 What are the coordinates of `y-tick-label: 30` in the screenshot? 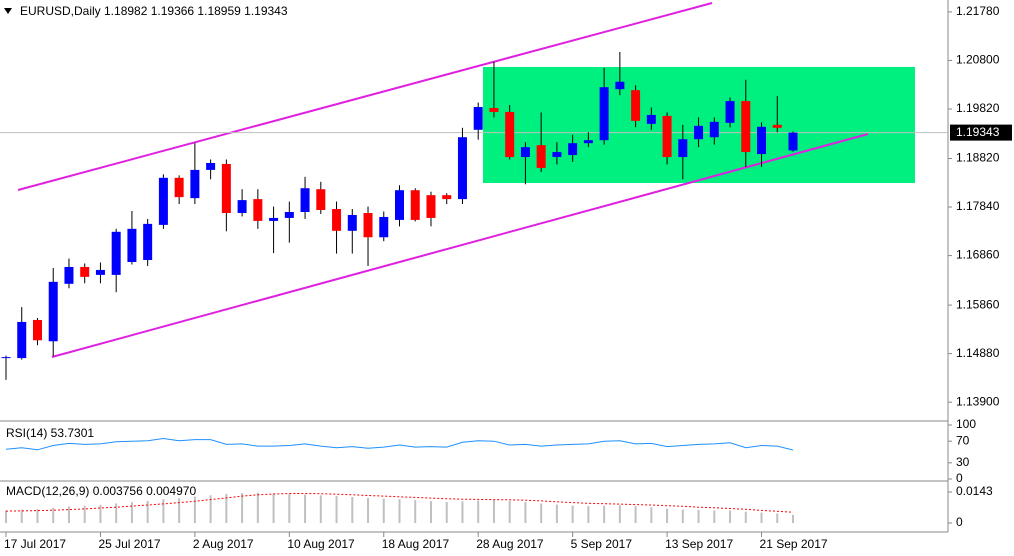 It's located at (963, 462).